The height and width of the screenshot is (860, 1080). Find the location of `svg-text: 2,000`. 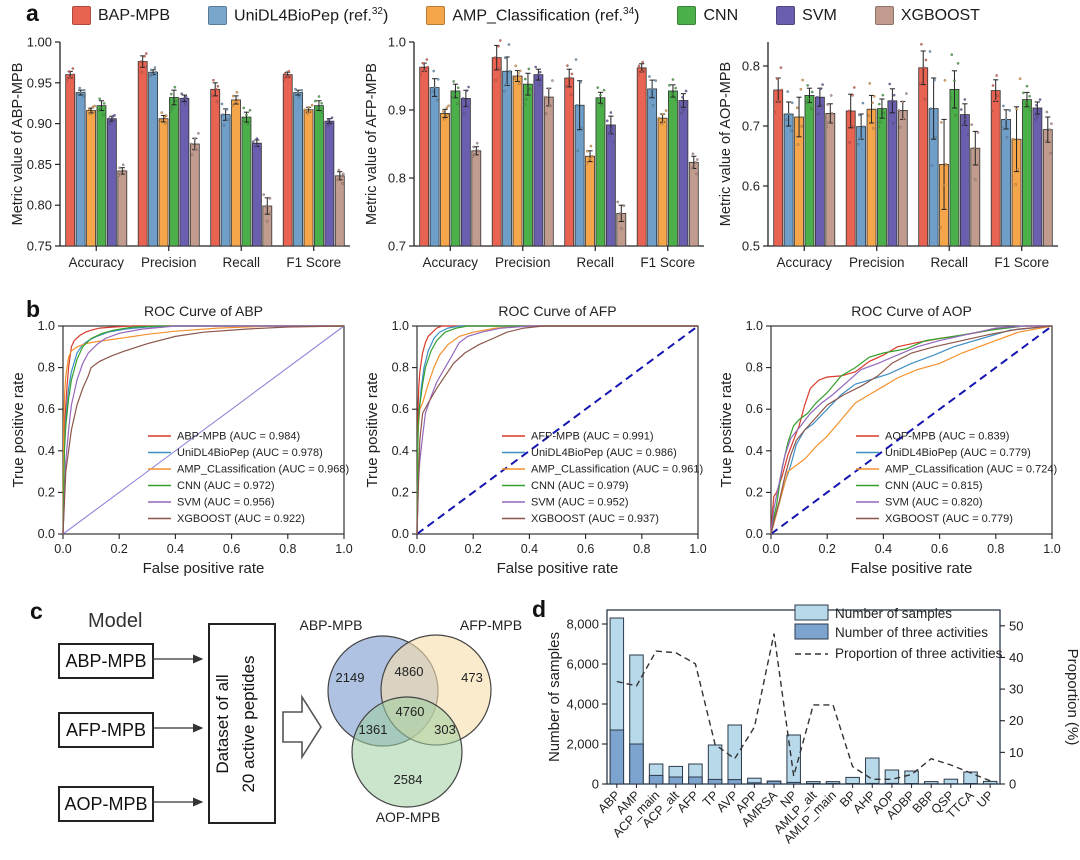

svg-text: 2,000 is located at coordinates (582, 744).